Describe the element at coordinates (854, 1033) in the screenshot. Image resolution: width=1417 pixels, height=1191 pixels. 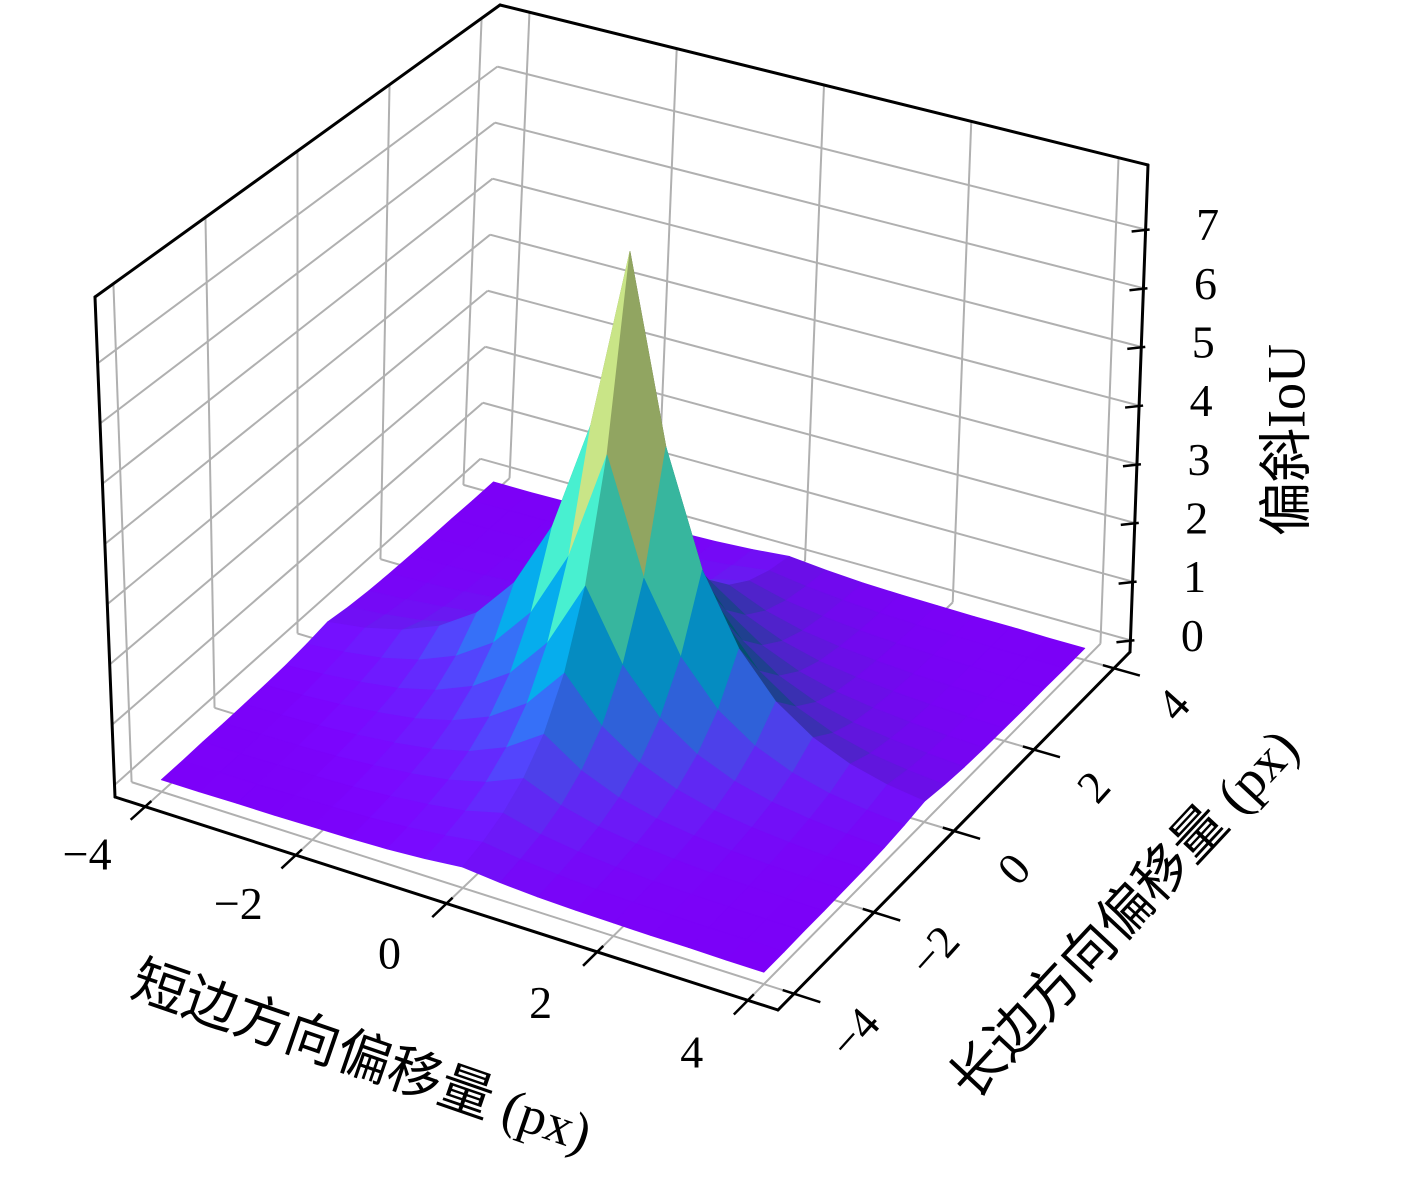
I see `y-tick-label: −4` at that location.